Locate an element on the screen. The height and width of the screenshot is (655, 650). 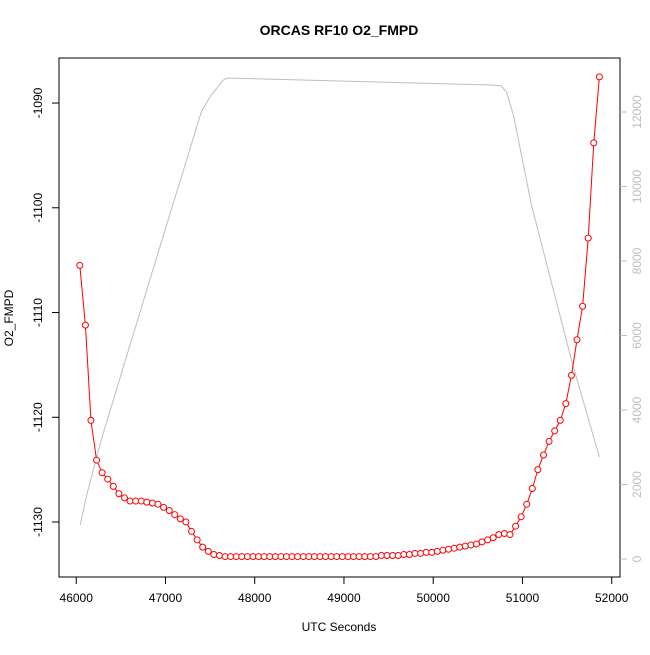
x-tick-label: 47000 is located at coordinates (166, 598).